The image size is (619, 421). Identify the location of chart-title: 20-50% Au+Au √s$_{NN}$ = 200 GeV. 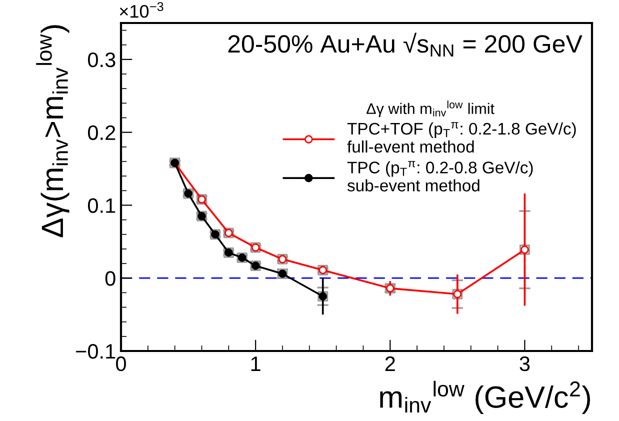
(405, 44).